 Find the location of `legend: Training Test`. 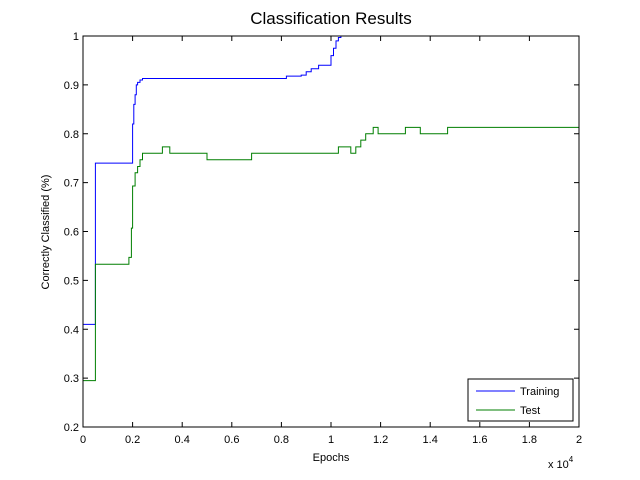

legend: Training Test is located at coordinates (520, 400).